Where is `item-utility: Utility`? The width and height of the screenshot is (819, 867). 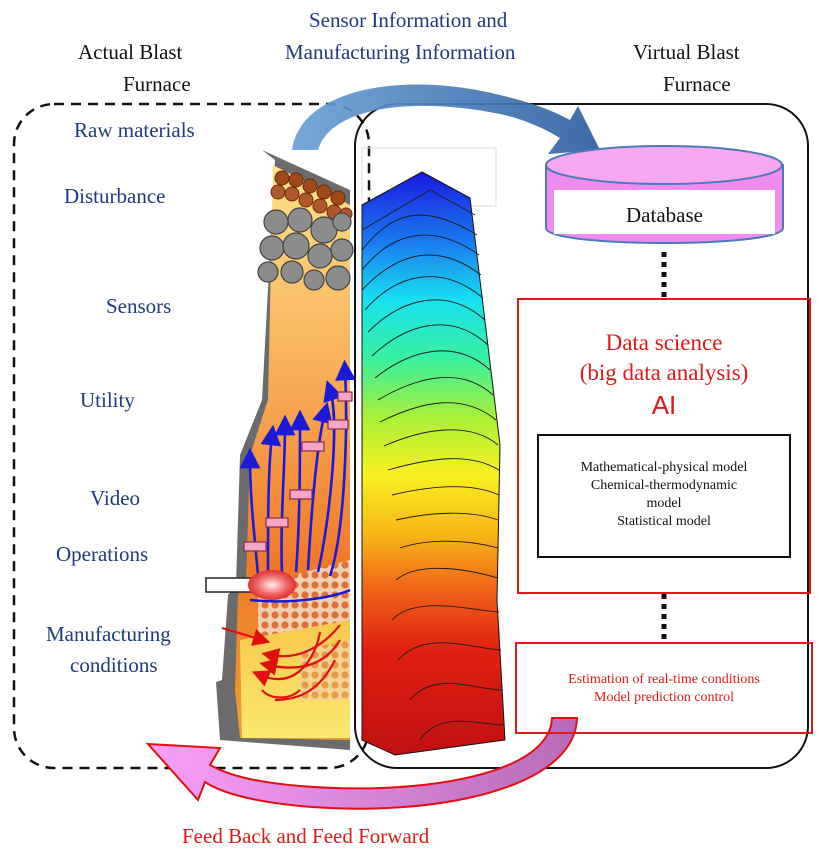
item-utility: Utility is located at coordinates (107, 400).